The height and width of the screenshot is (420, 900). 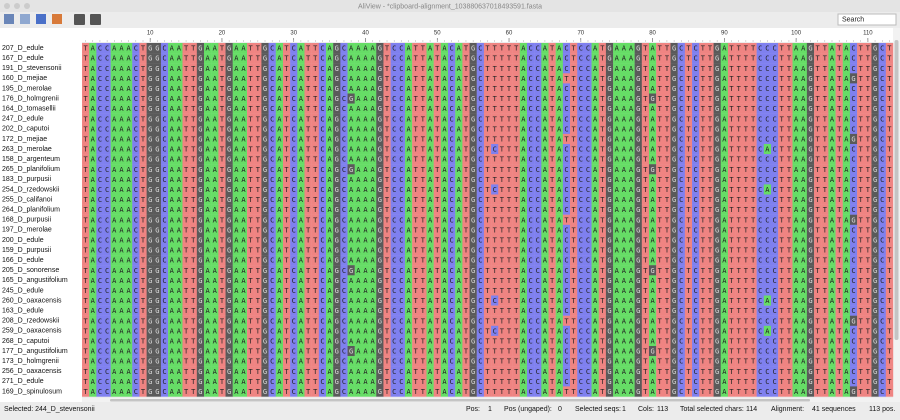 I want to click on search-placeholder: Search, so click(x=853, y=19).